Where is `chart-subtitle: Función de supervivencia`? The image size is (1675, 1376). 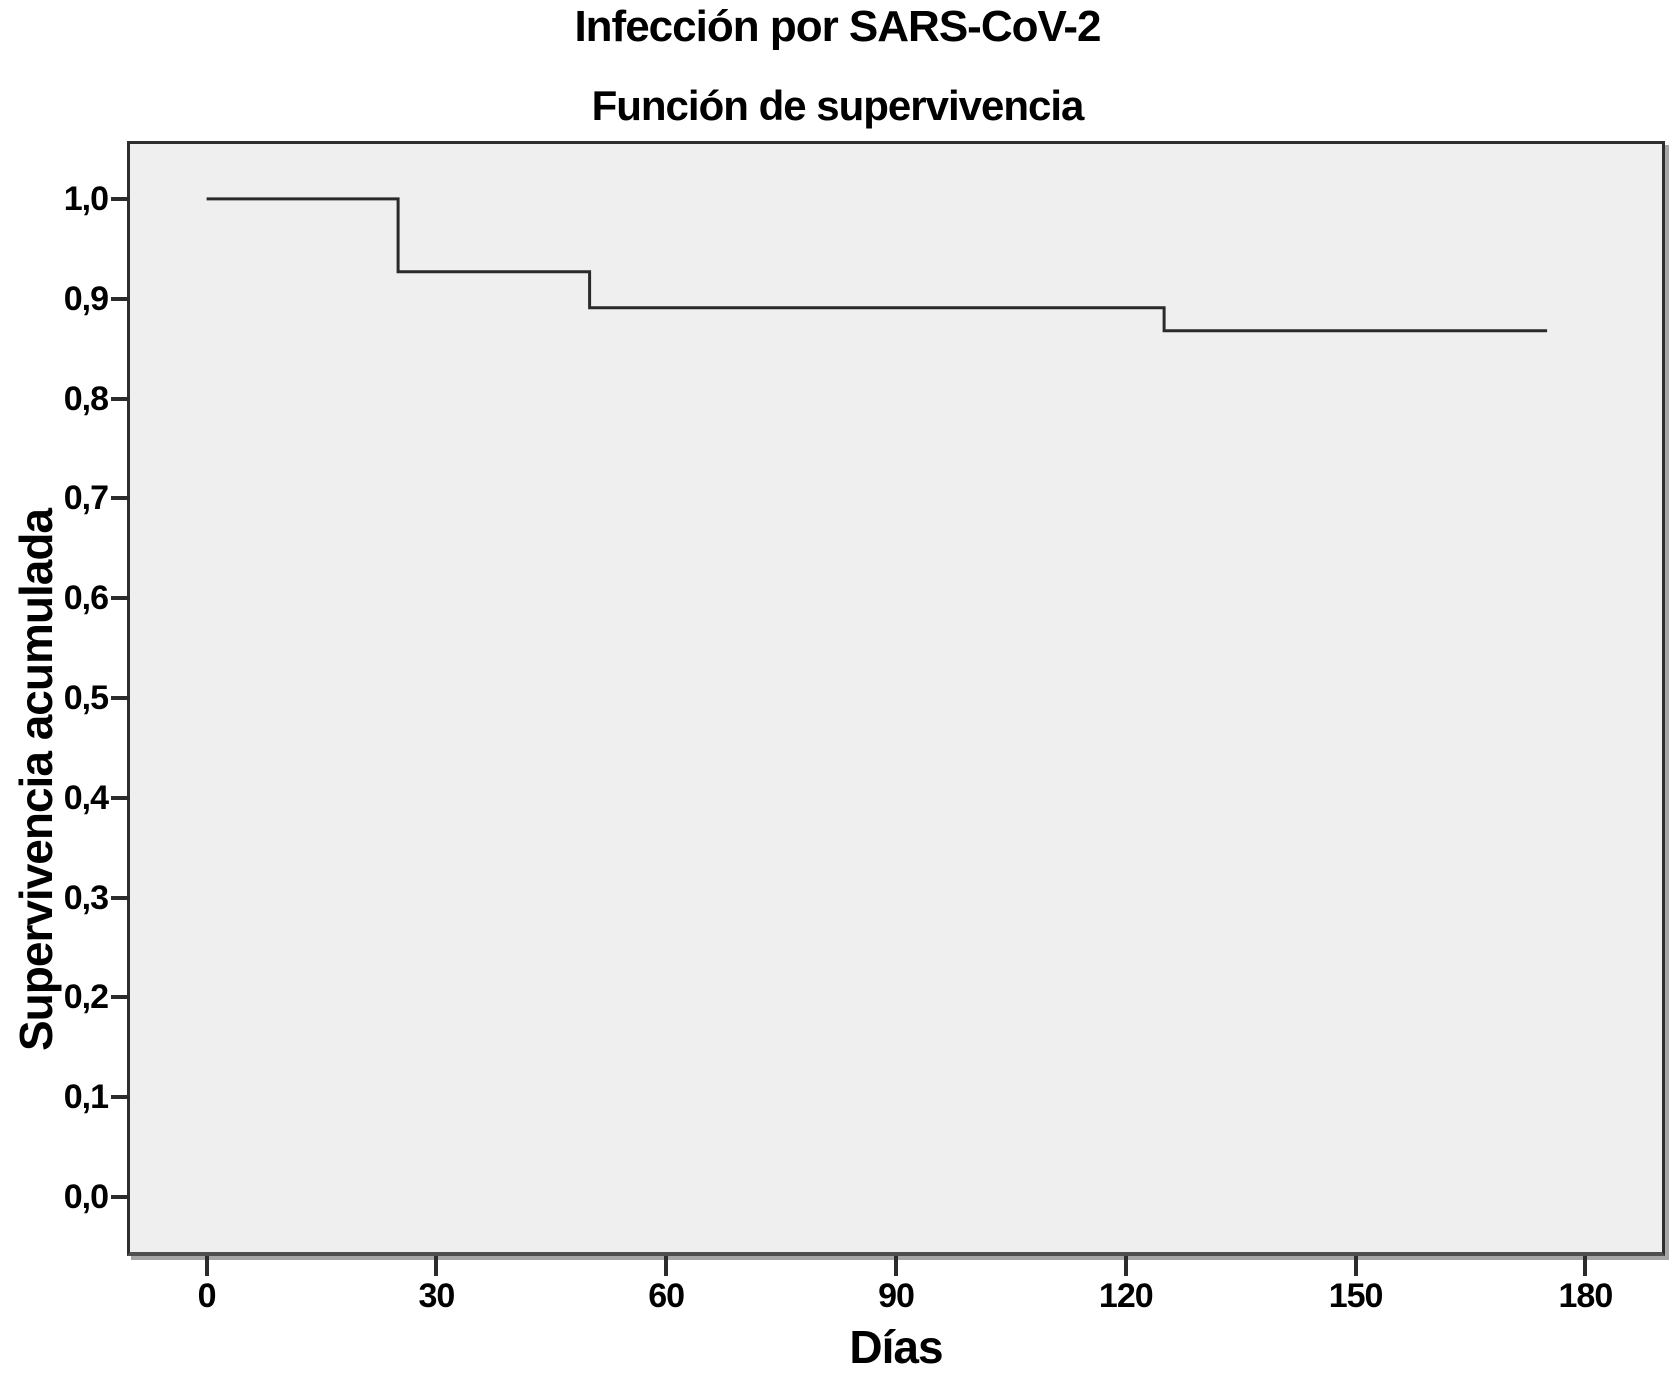 chart-subtitle: Función de supervivencia is located at coordinates (838, 105).